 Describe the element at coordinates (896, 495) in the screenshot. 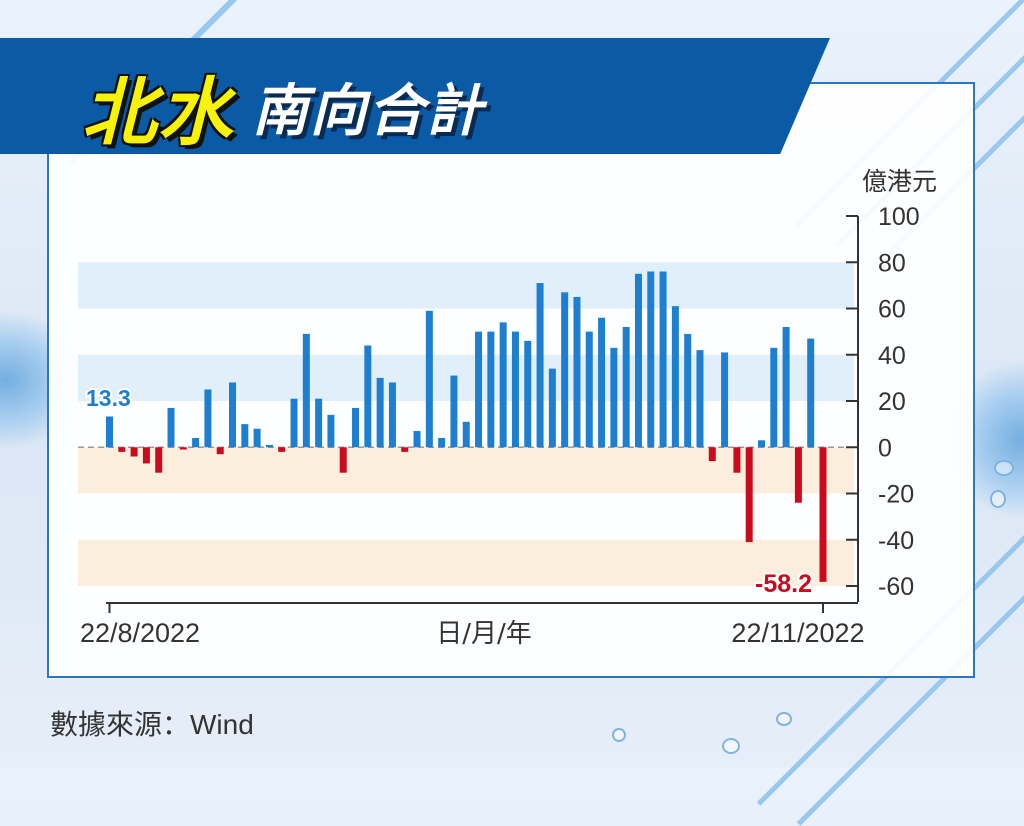

I see `y-tick-label: -20` at that location.